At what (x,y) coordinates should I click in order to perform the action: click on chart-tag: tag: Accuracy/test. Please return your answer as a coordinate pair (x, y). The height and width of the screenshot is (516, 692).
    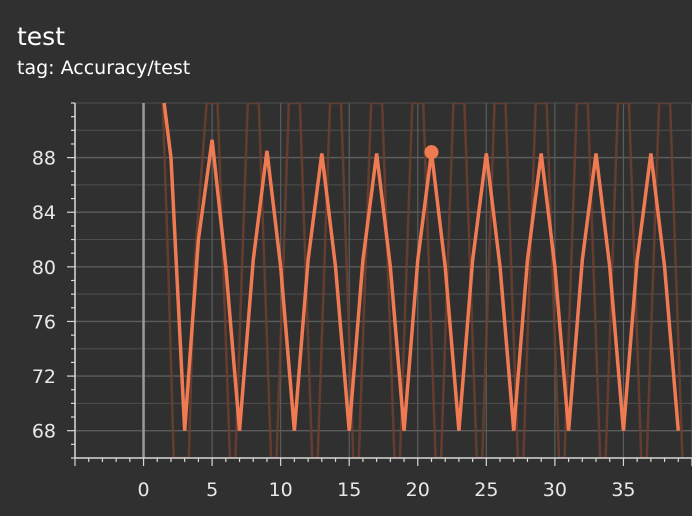
    Looking at the image, I should click on (104, 68).